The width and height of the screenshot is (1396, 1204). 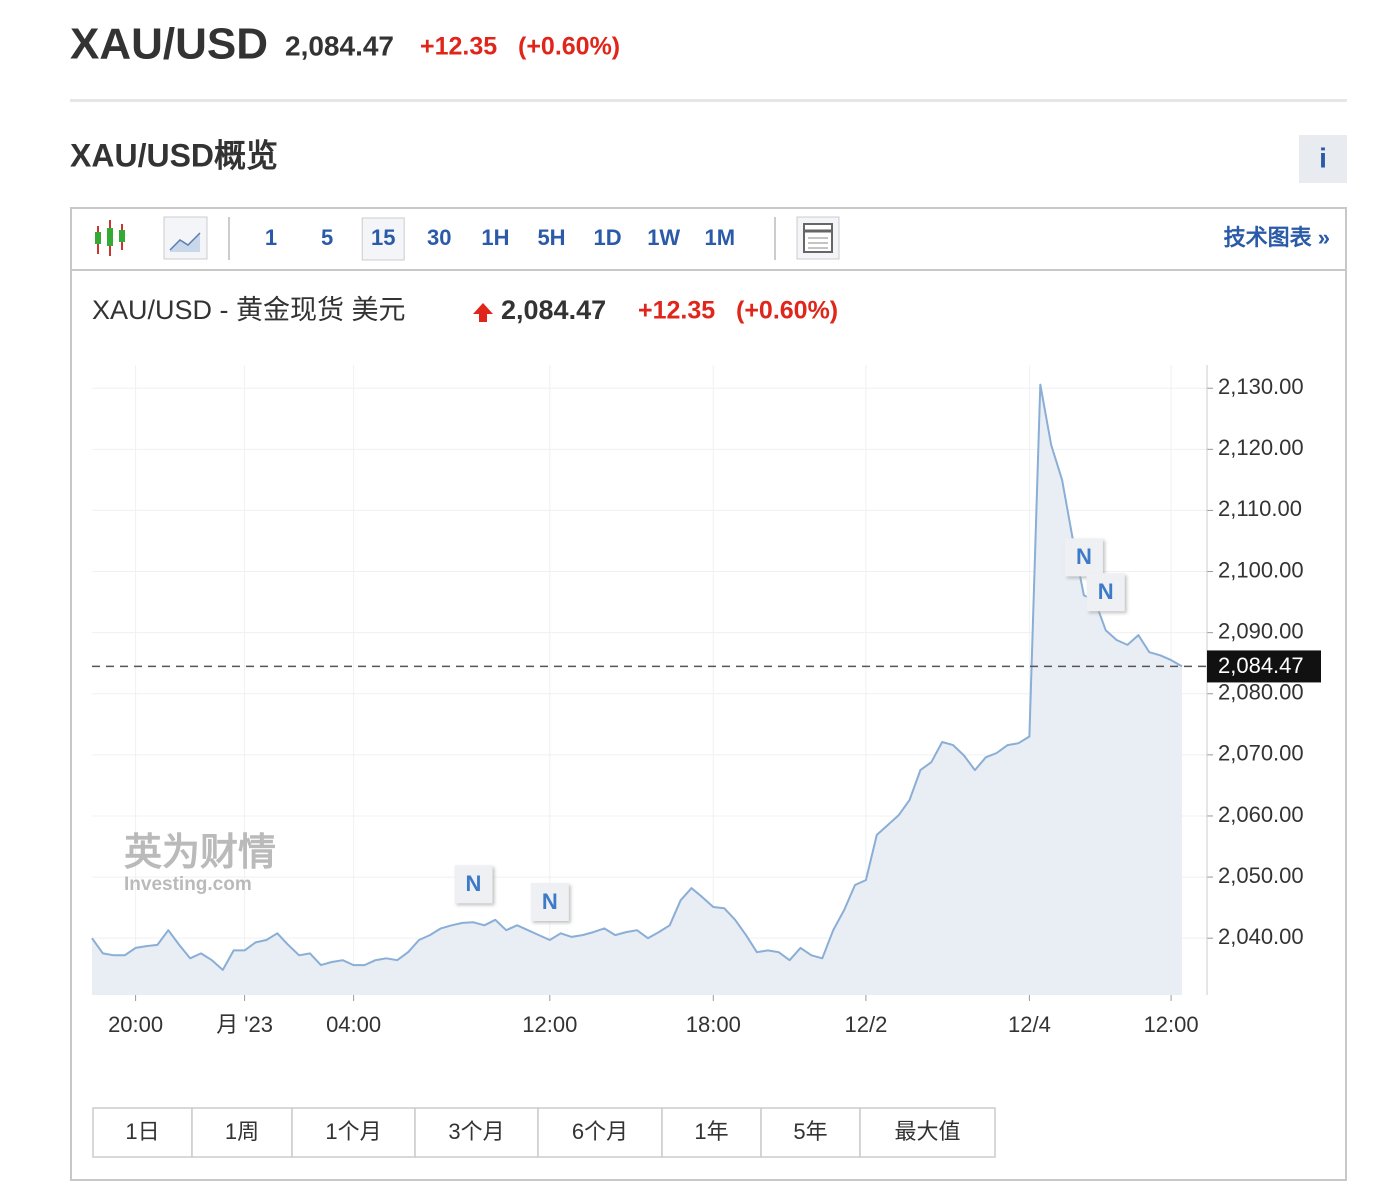 What do you see at coordinates (787, 311) in the screenshot?
I see `chart-change-pct: (+0.60%)` at bounding box center [787, 311].